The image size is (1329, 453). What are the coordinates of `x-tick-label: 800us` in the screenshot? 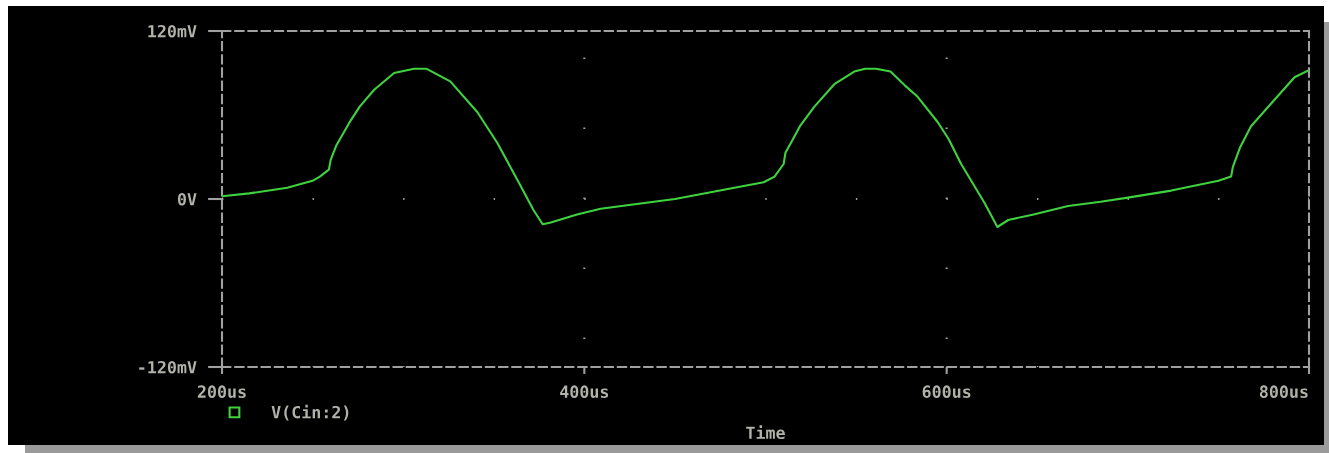 It's located at (1283, 391).